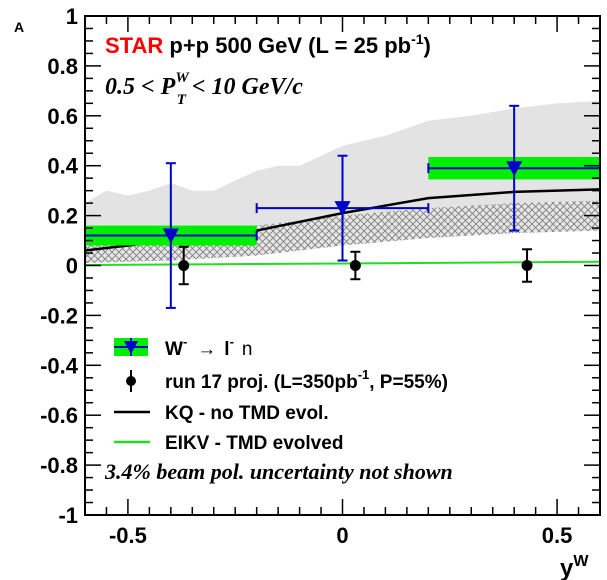  Describe the element at coordinates (62, 116) in the screenshot. I see `y-tick-label: 0.6` at that location.